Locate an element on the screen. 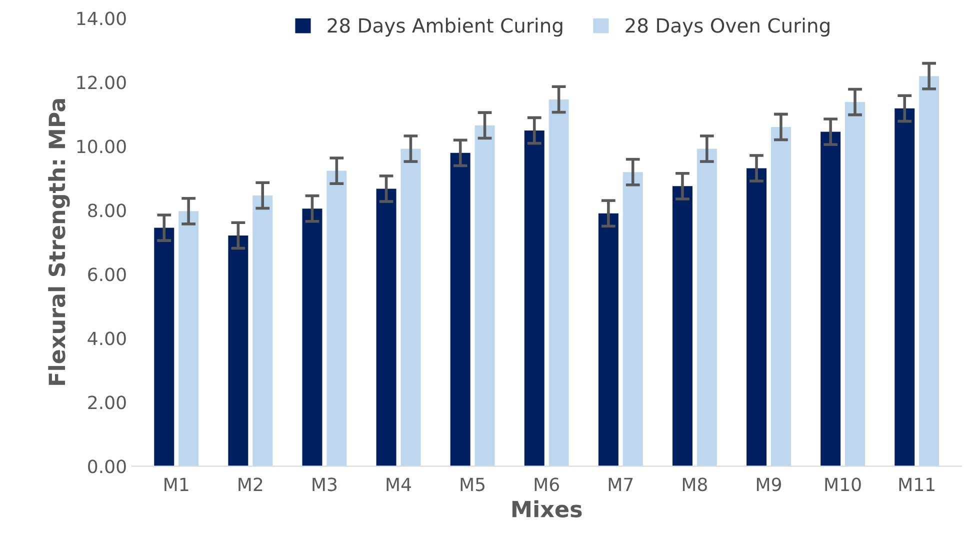 Image resolution: width=970 pixels, height=551 pixels. y-tick-label: 8.00 is located at coordinates (107, 211).